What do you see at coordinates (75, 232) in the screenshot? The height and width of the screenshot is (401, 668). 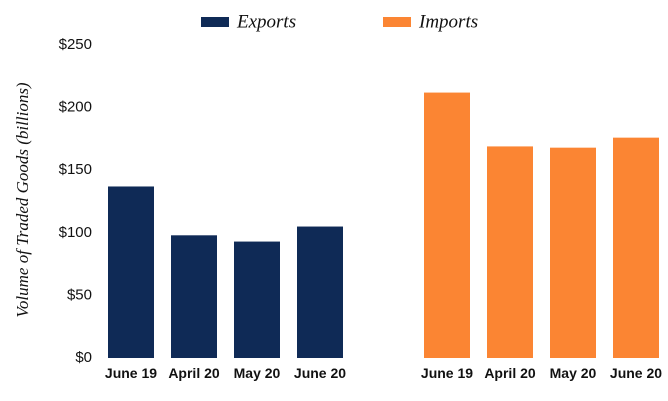 I see `y-tick-label: $100` at bounding box center [75, 232].